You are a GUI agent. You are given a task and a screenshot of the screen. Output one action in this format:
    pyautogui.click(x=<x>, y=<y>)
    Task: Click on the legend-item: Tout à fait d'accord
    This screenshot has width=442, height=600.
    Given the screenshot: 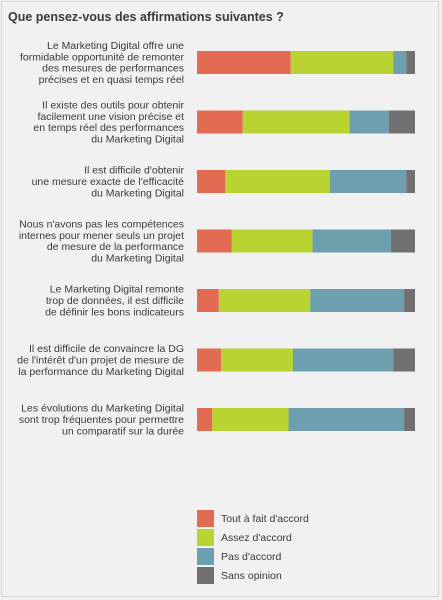 What is the action you would take?
    pyautogui.click(x=253, y=518)
    